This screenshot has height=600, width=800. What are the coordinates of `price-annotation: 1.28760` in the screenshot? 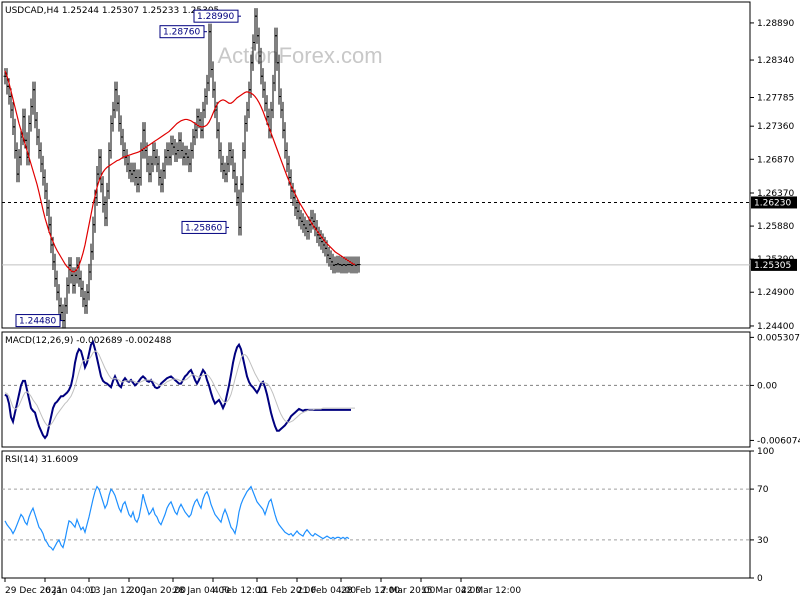 It's located at (181, 33).